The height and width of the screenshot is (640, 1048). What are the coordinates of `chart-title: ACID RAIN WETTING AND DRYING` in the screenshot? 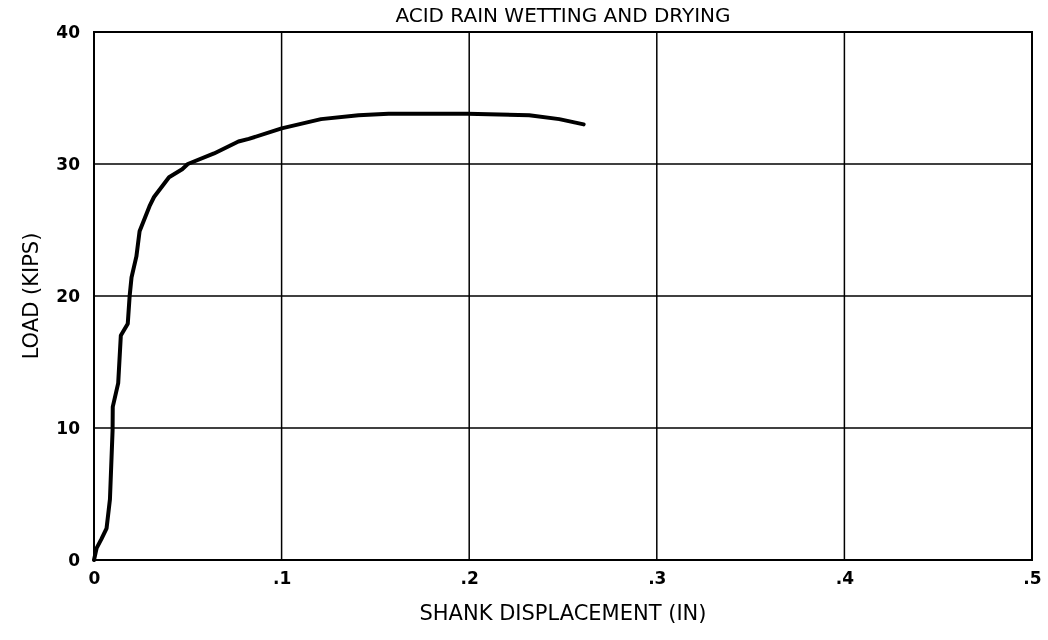 It's located at (563, 15).